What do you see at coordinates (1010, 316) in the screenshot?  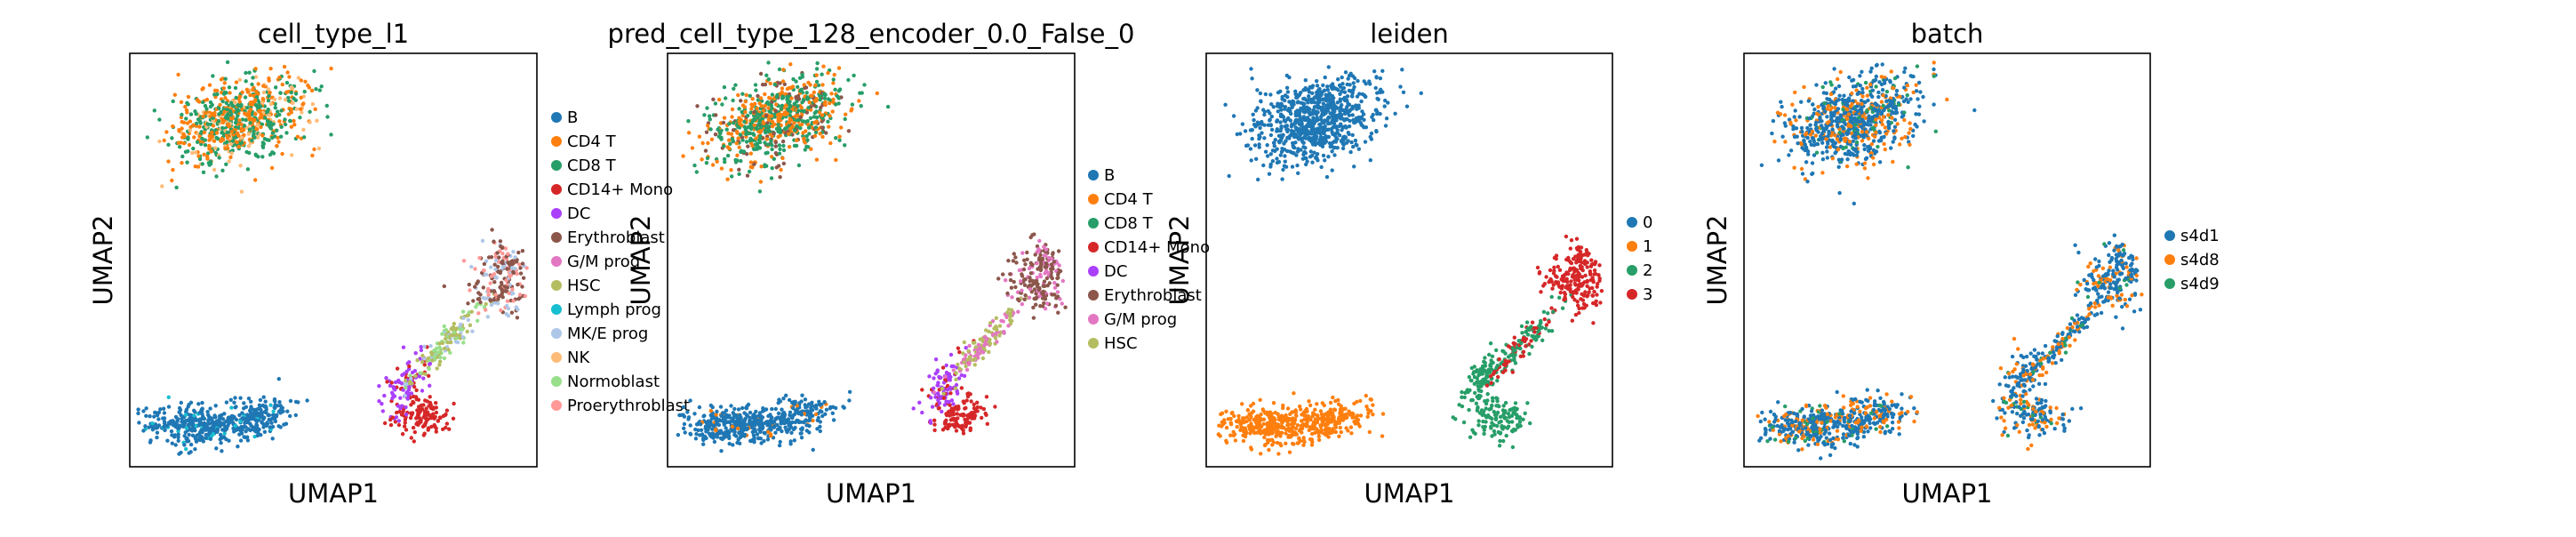 I see `point-hsc` at bounding box center [1010, 316].